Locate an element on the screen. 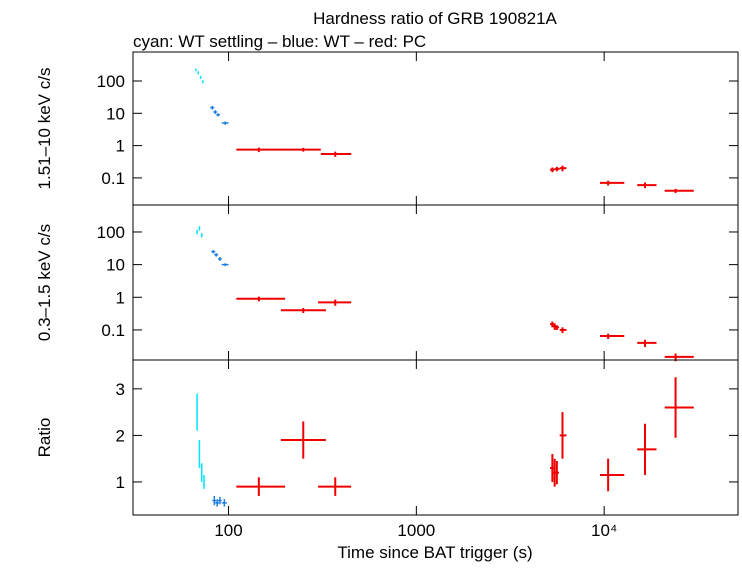 The height and width of the screenshot is (571, 742). x-tick-label: 10⁴ is located at coordinates (604, 530).